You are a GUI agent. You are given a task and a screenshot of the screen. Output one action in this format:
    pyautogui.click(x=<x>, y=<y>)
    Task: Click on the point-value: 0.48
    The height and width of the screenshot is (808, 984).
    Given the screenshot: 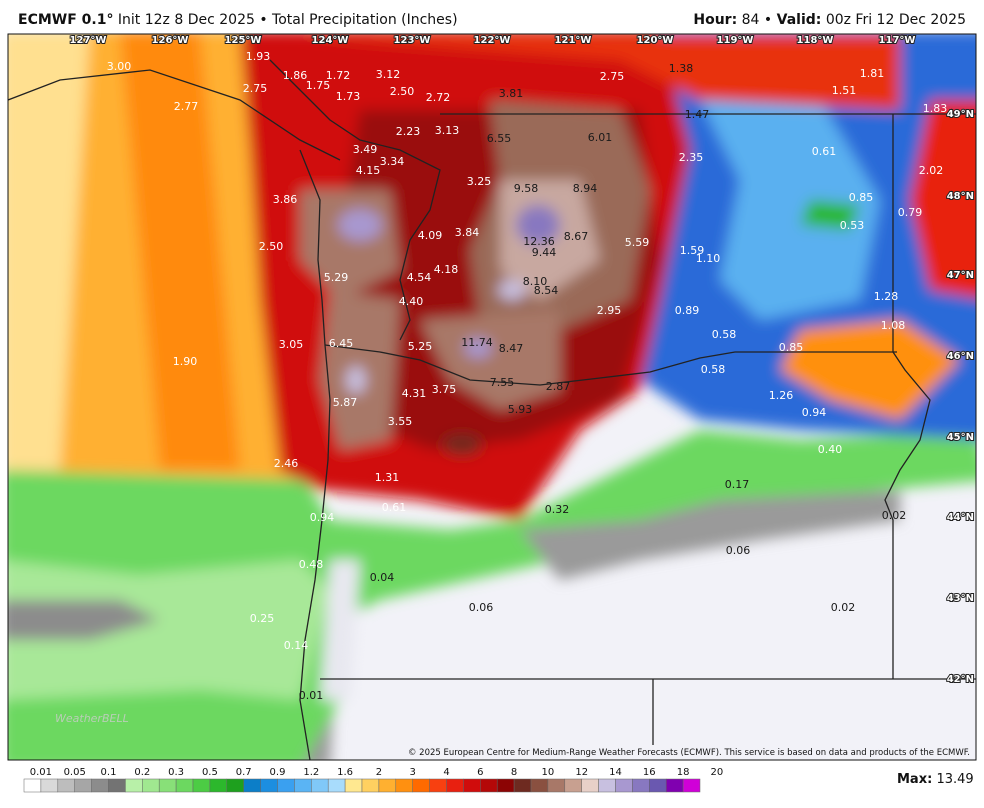 What is the action you would take?
    pyautogui.click(x=311, y=564)
    